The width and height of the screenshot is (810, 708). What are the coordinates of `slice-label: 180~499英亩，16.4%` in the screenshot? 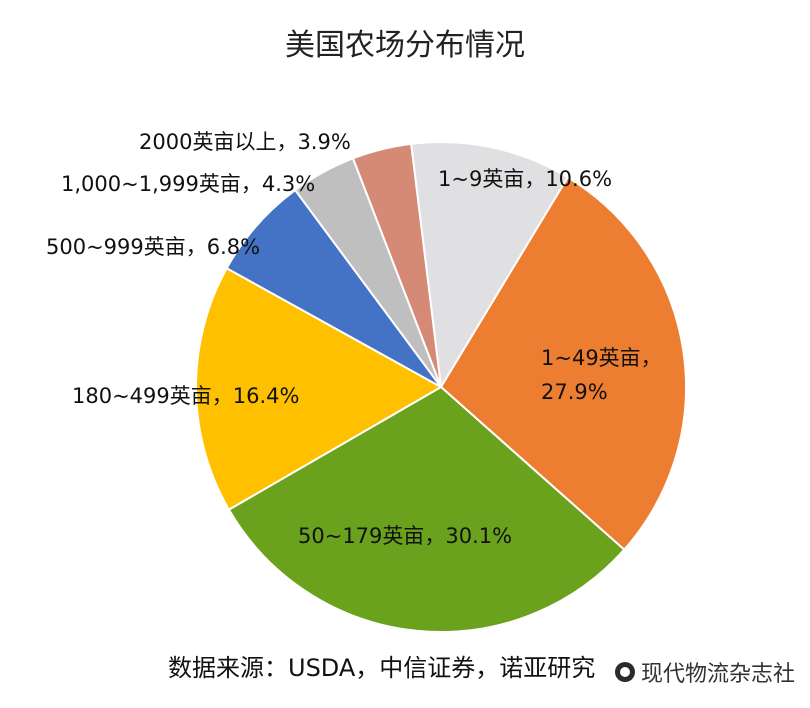 It's located at (185, 396).